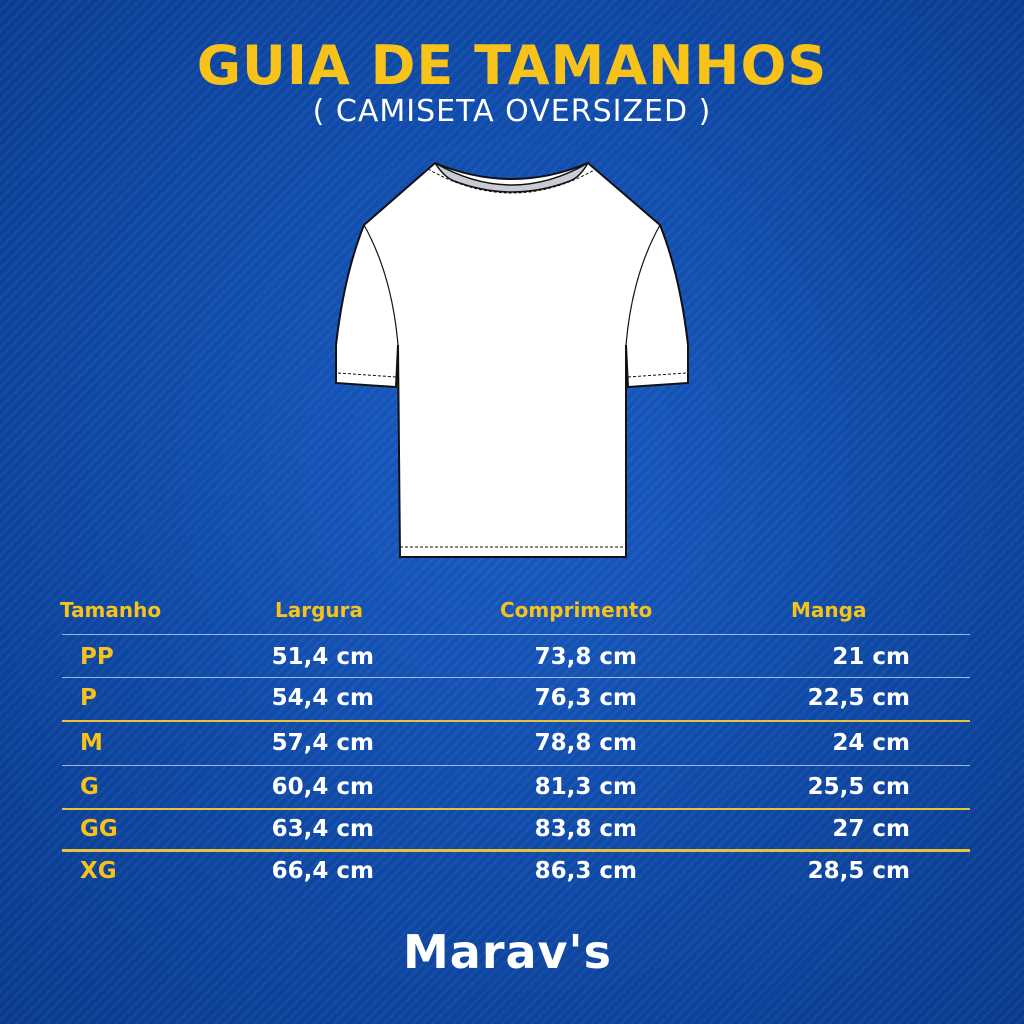 The image size is (1024, 1024). Describe the element at coordinates (585, 657) in the screenshot. I see `comprimento-cell: 73,8 cm` at that location.